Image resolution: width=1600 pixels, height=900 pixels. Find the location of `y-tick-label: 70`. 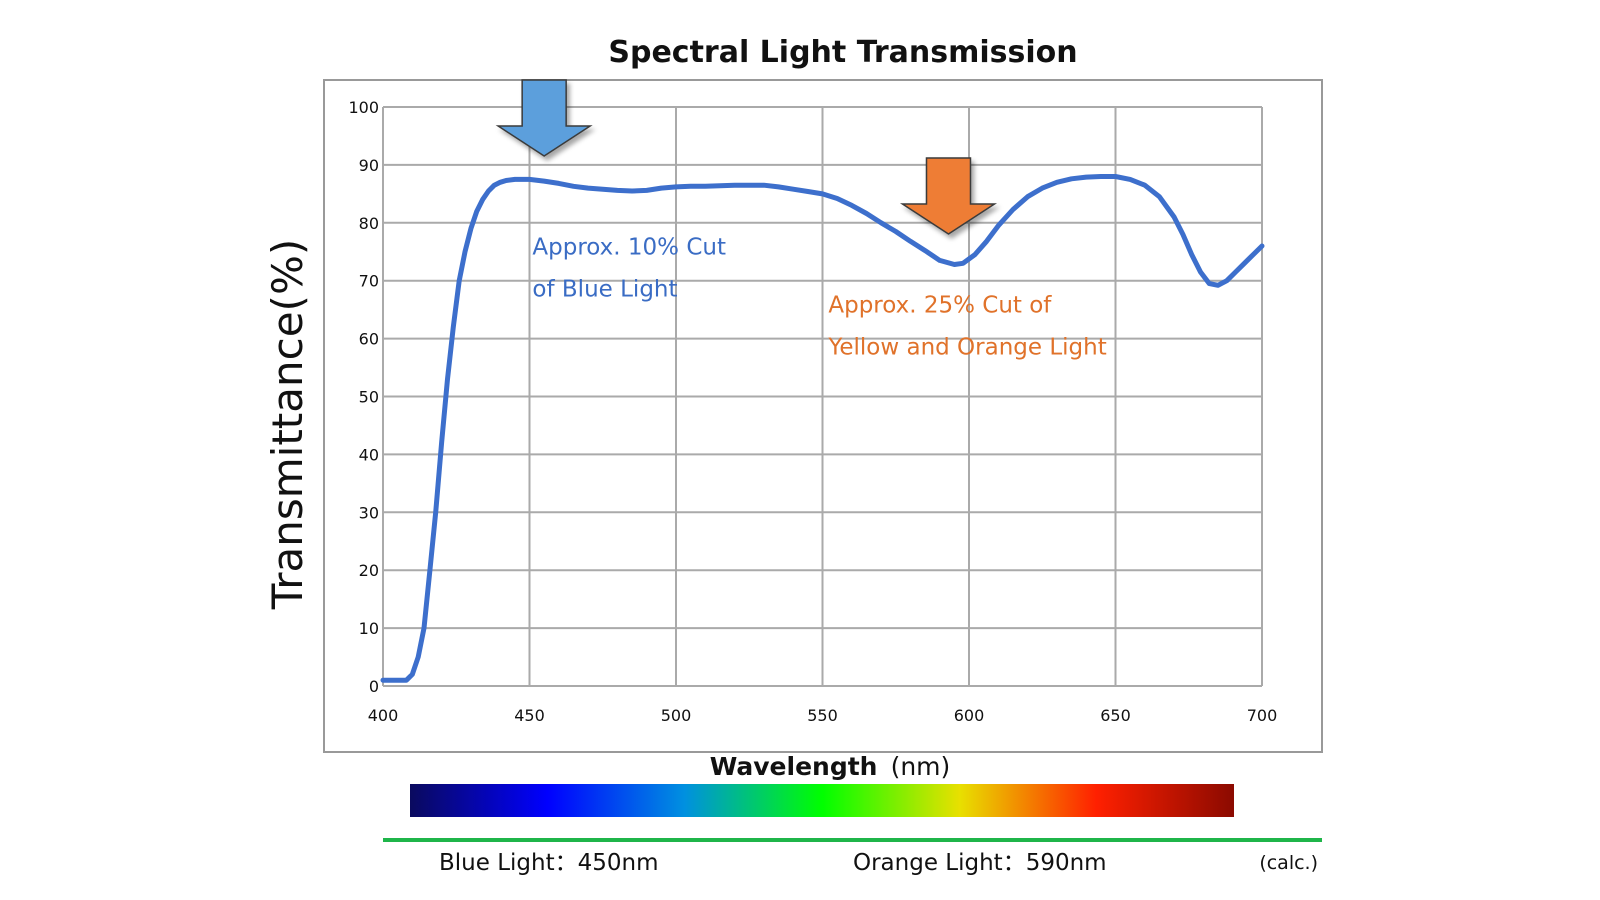

y-tick-label: 70 is located at coordinates (369, 281).